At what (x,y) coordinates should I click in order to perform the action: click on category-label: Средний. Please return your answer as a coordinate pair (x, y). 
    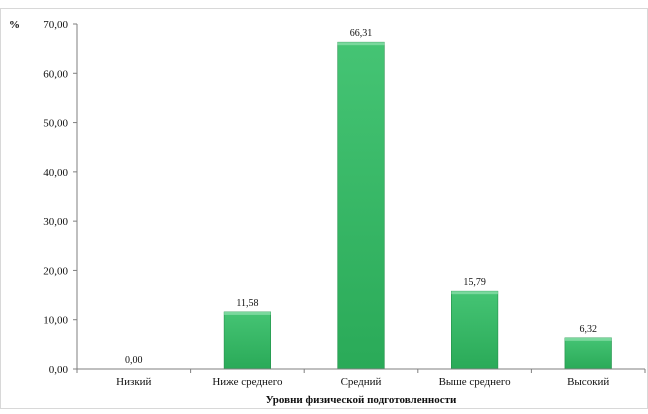
    Looking at the image, I should click on (361, 382).